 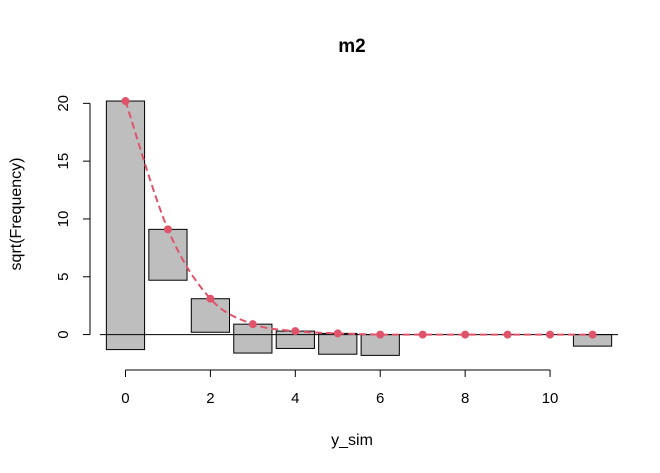 I want to click on x-tick-label-4: 4, so click(x=295, y=398).